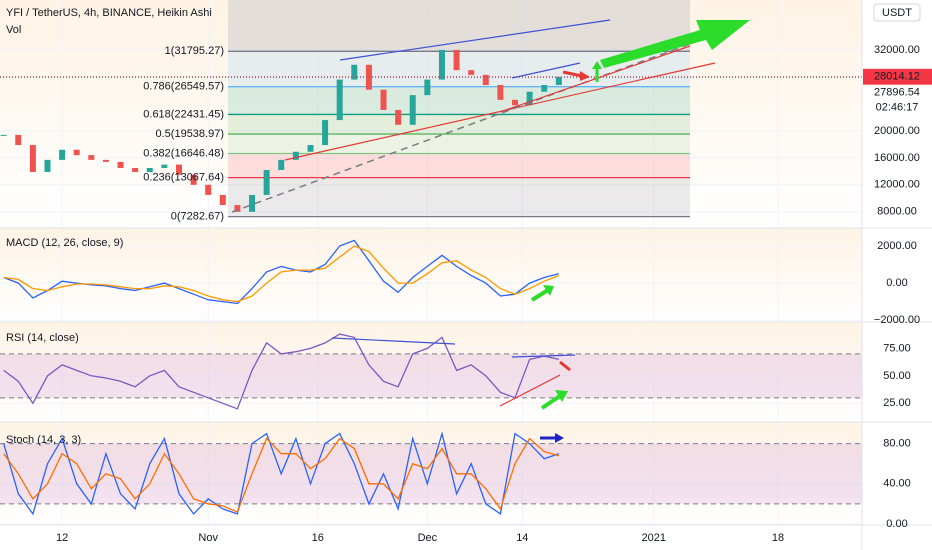 The height and width of the screenshot is (550, 932). Describe the element at coordinates (428, 538) in the screenshot. I see `x-tick-label: Dec` at that location.